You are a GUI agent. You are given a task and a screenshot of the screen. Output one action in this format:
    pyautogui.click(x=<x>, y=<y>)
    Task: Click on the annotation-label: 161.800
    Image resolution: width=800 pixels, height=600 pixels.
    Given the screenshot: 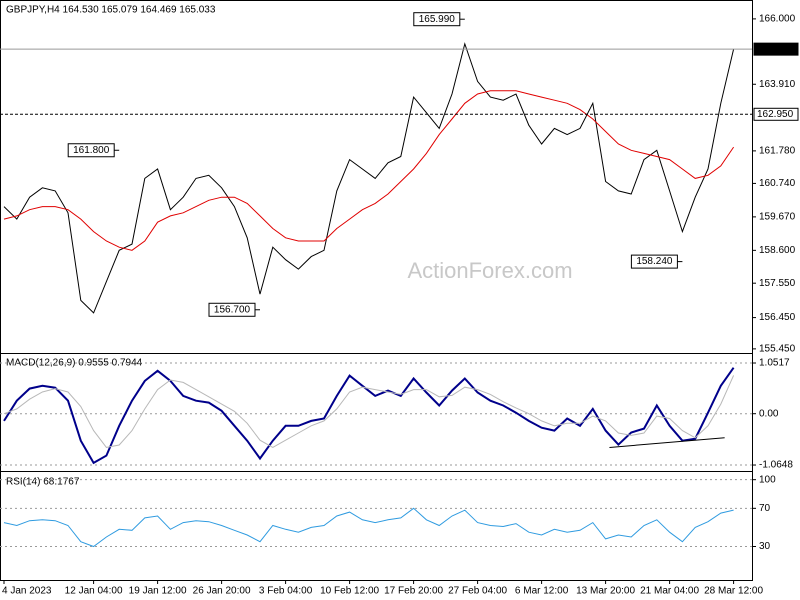 What is the action you would take?
    pyautogui.click(x=91, y=150)
    